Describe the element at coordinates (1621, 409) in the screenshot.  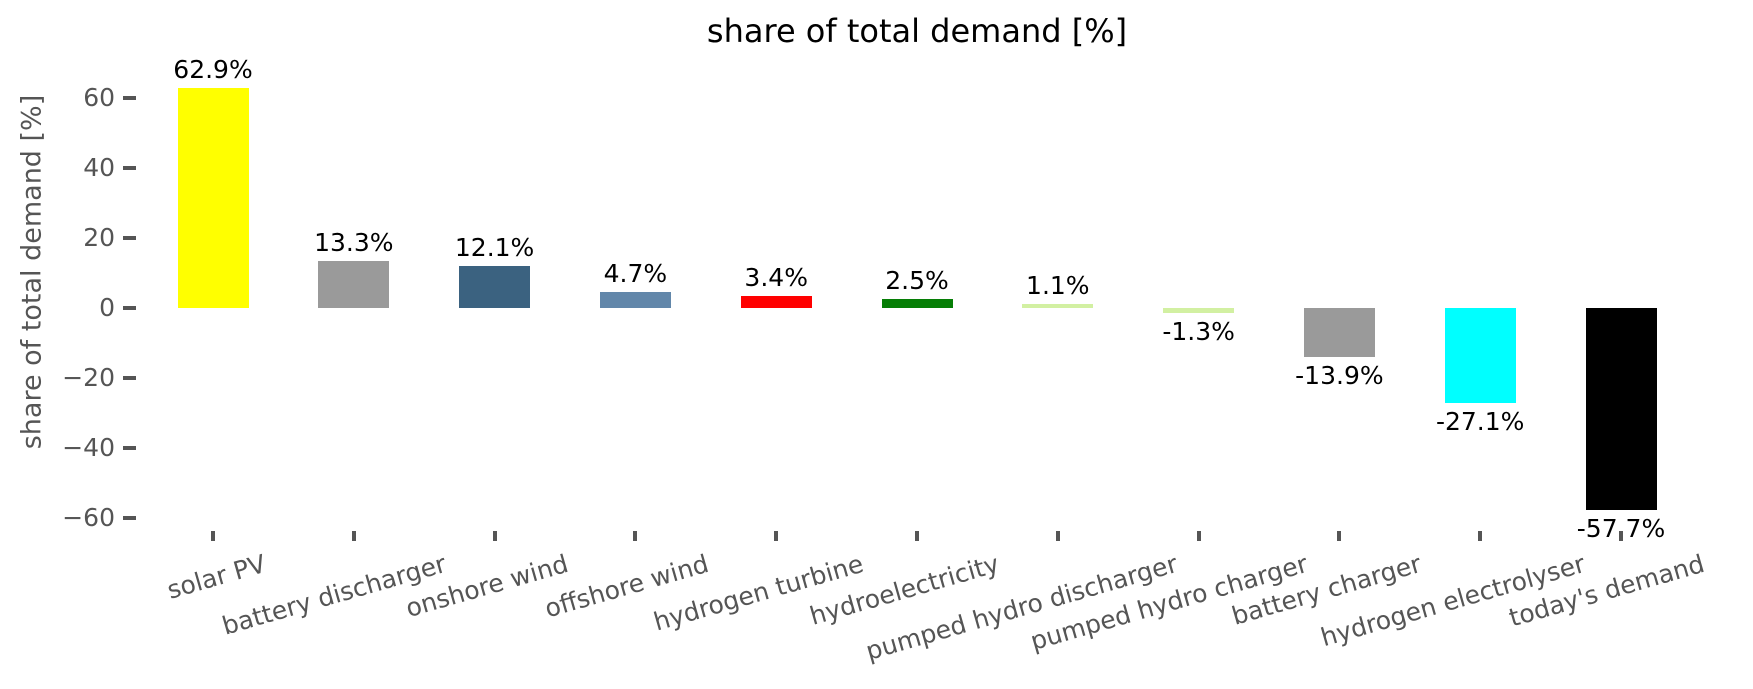
I see `bar-today-s-demand` at that location.